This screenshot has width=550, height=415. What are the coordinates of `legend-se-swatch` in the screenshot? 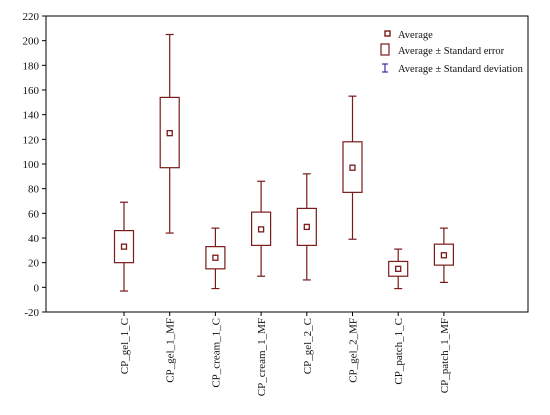 It's located at (385, 49).